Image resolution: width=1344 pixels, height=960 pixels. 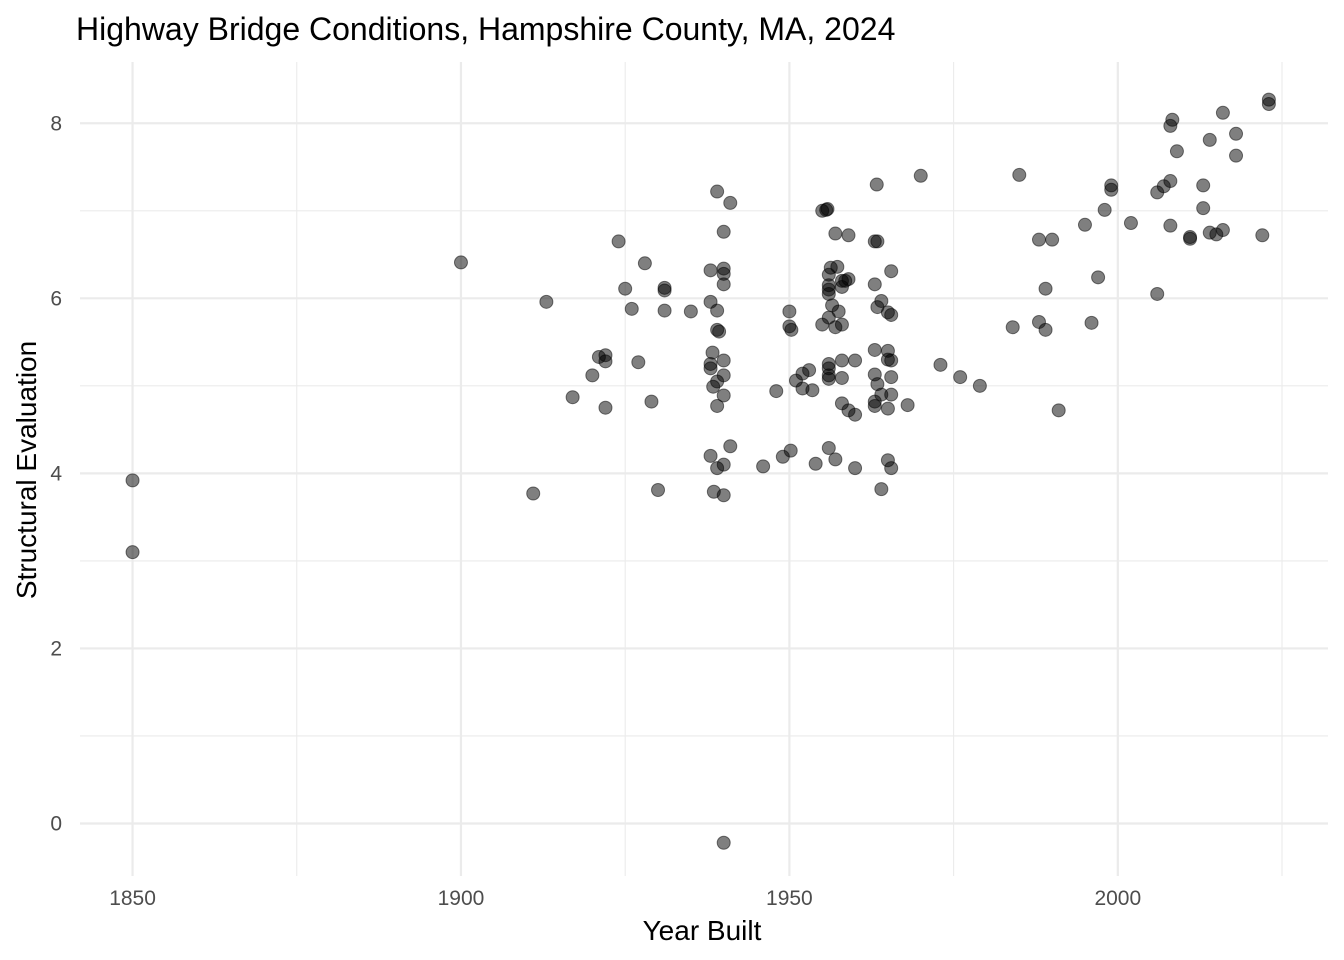 What do you see at coordinates (789, 898) in the screenshot?
I see `x-tick-label: 1950` at bounding box center [789, 898].